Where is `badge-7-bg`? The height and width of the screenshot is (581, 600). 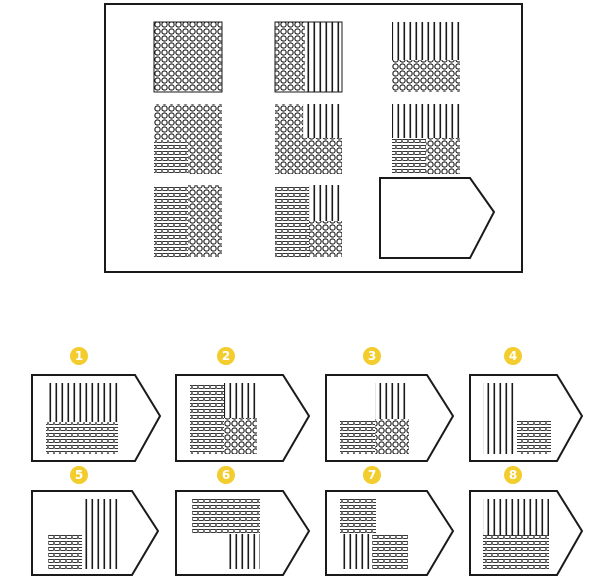
badge-7-bg is located at coordinates (372, 475).